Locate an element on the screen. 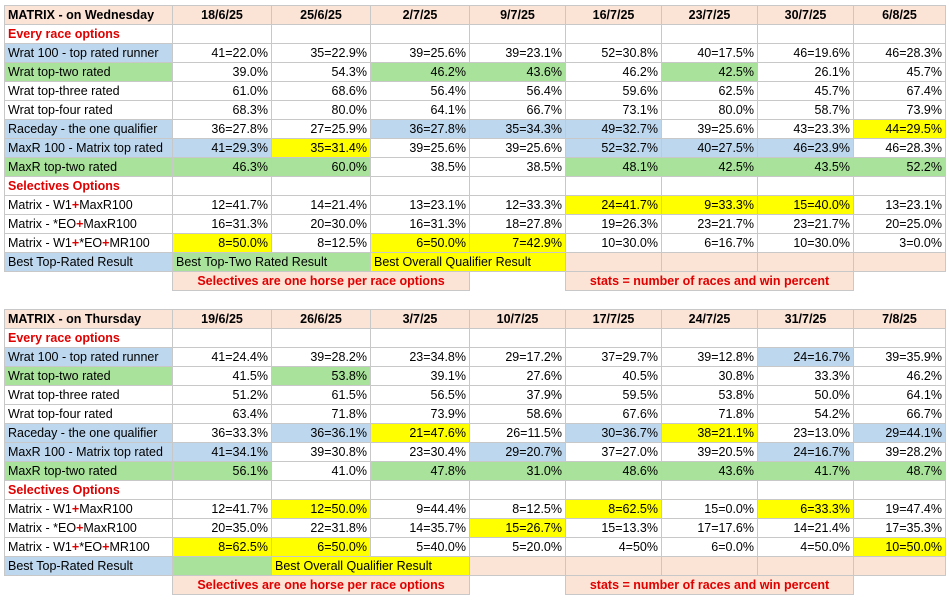  date-header: 26/6/25 is located at coordinates (321, 319).